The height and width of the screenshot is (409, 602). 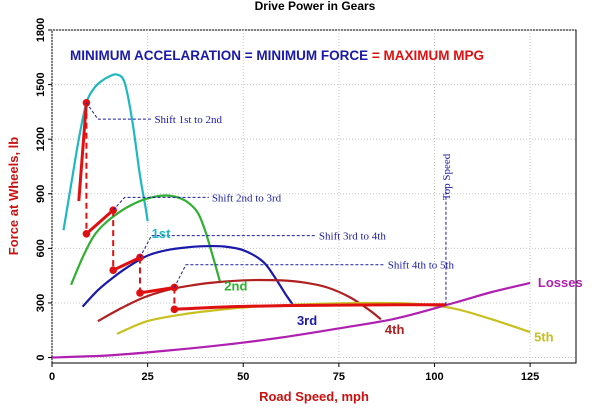 I want to click on series-line-5th, so click(x=323, y=318).